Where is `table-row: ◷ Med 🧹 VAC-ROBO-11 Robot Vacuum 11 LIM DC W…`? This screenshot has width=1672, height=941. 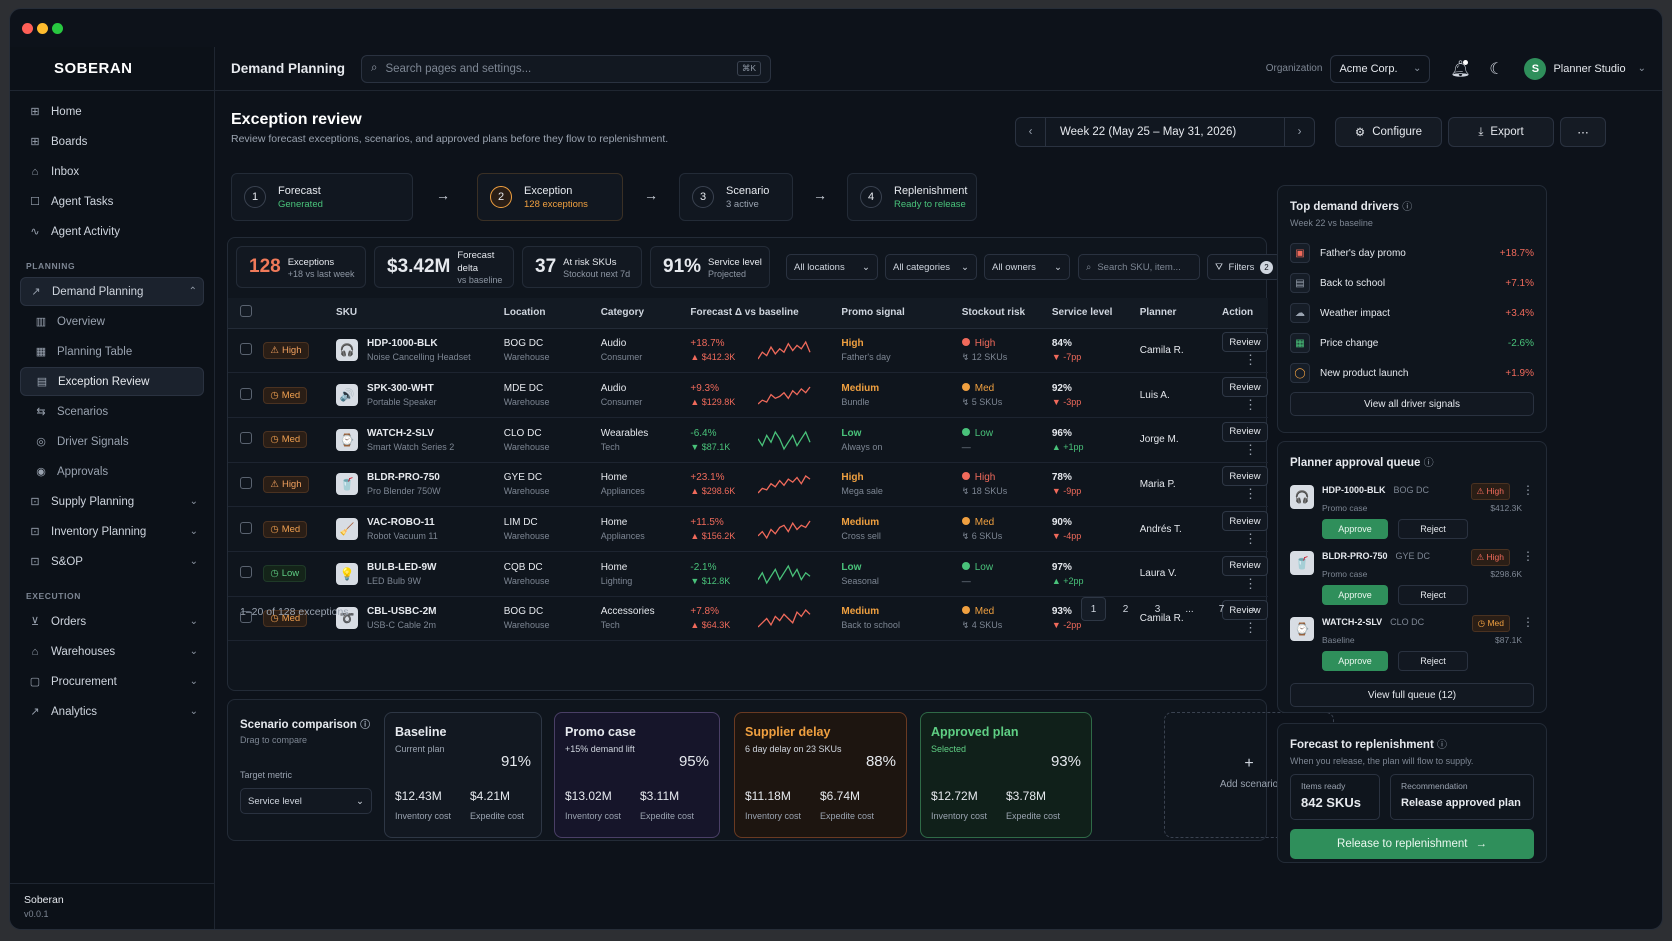
table-row: ◷ Med 🧹 VAC-ROBO-11 Robot Vacuum 11 LIM DC W… is located at coordinates (748, 529).